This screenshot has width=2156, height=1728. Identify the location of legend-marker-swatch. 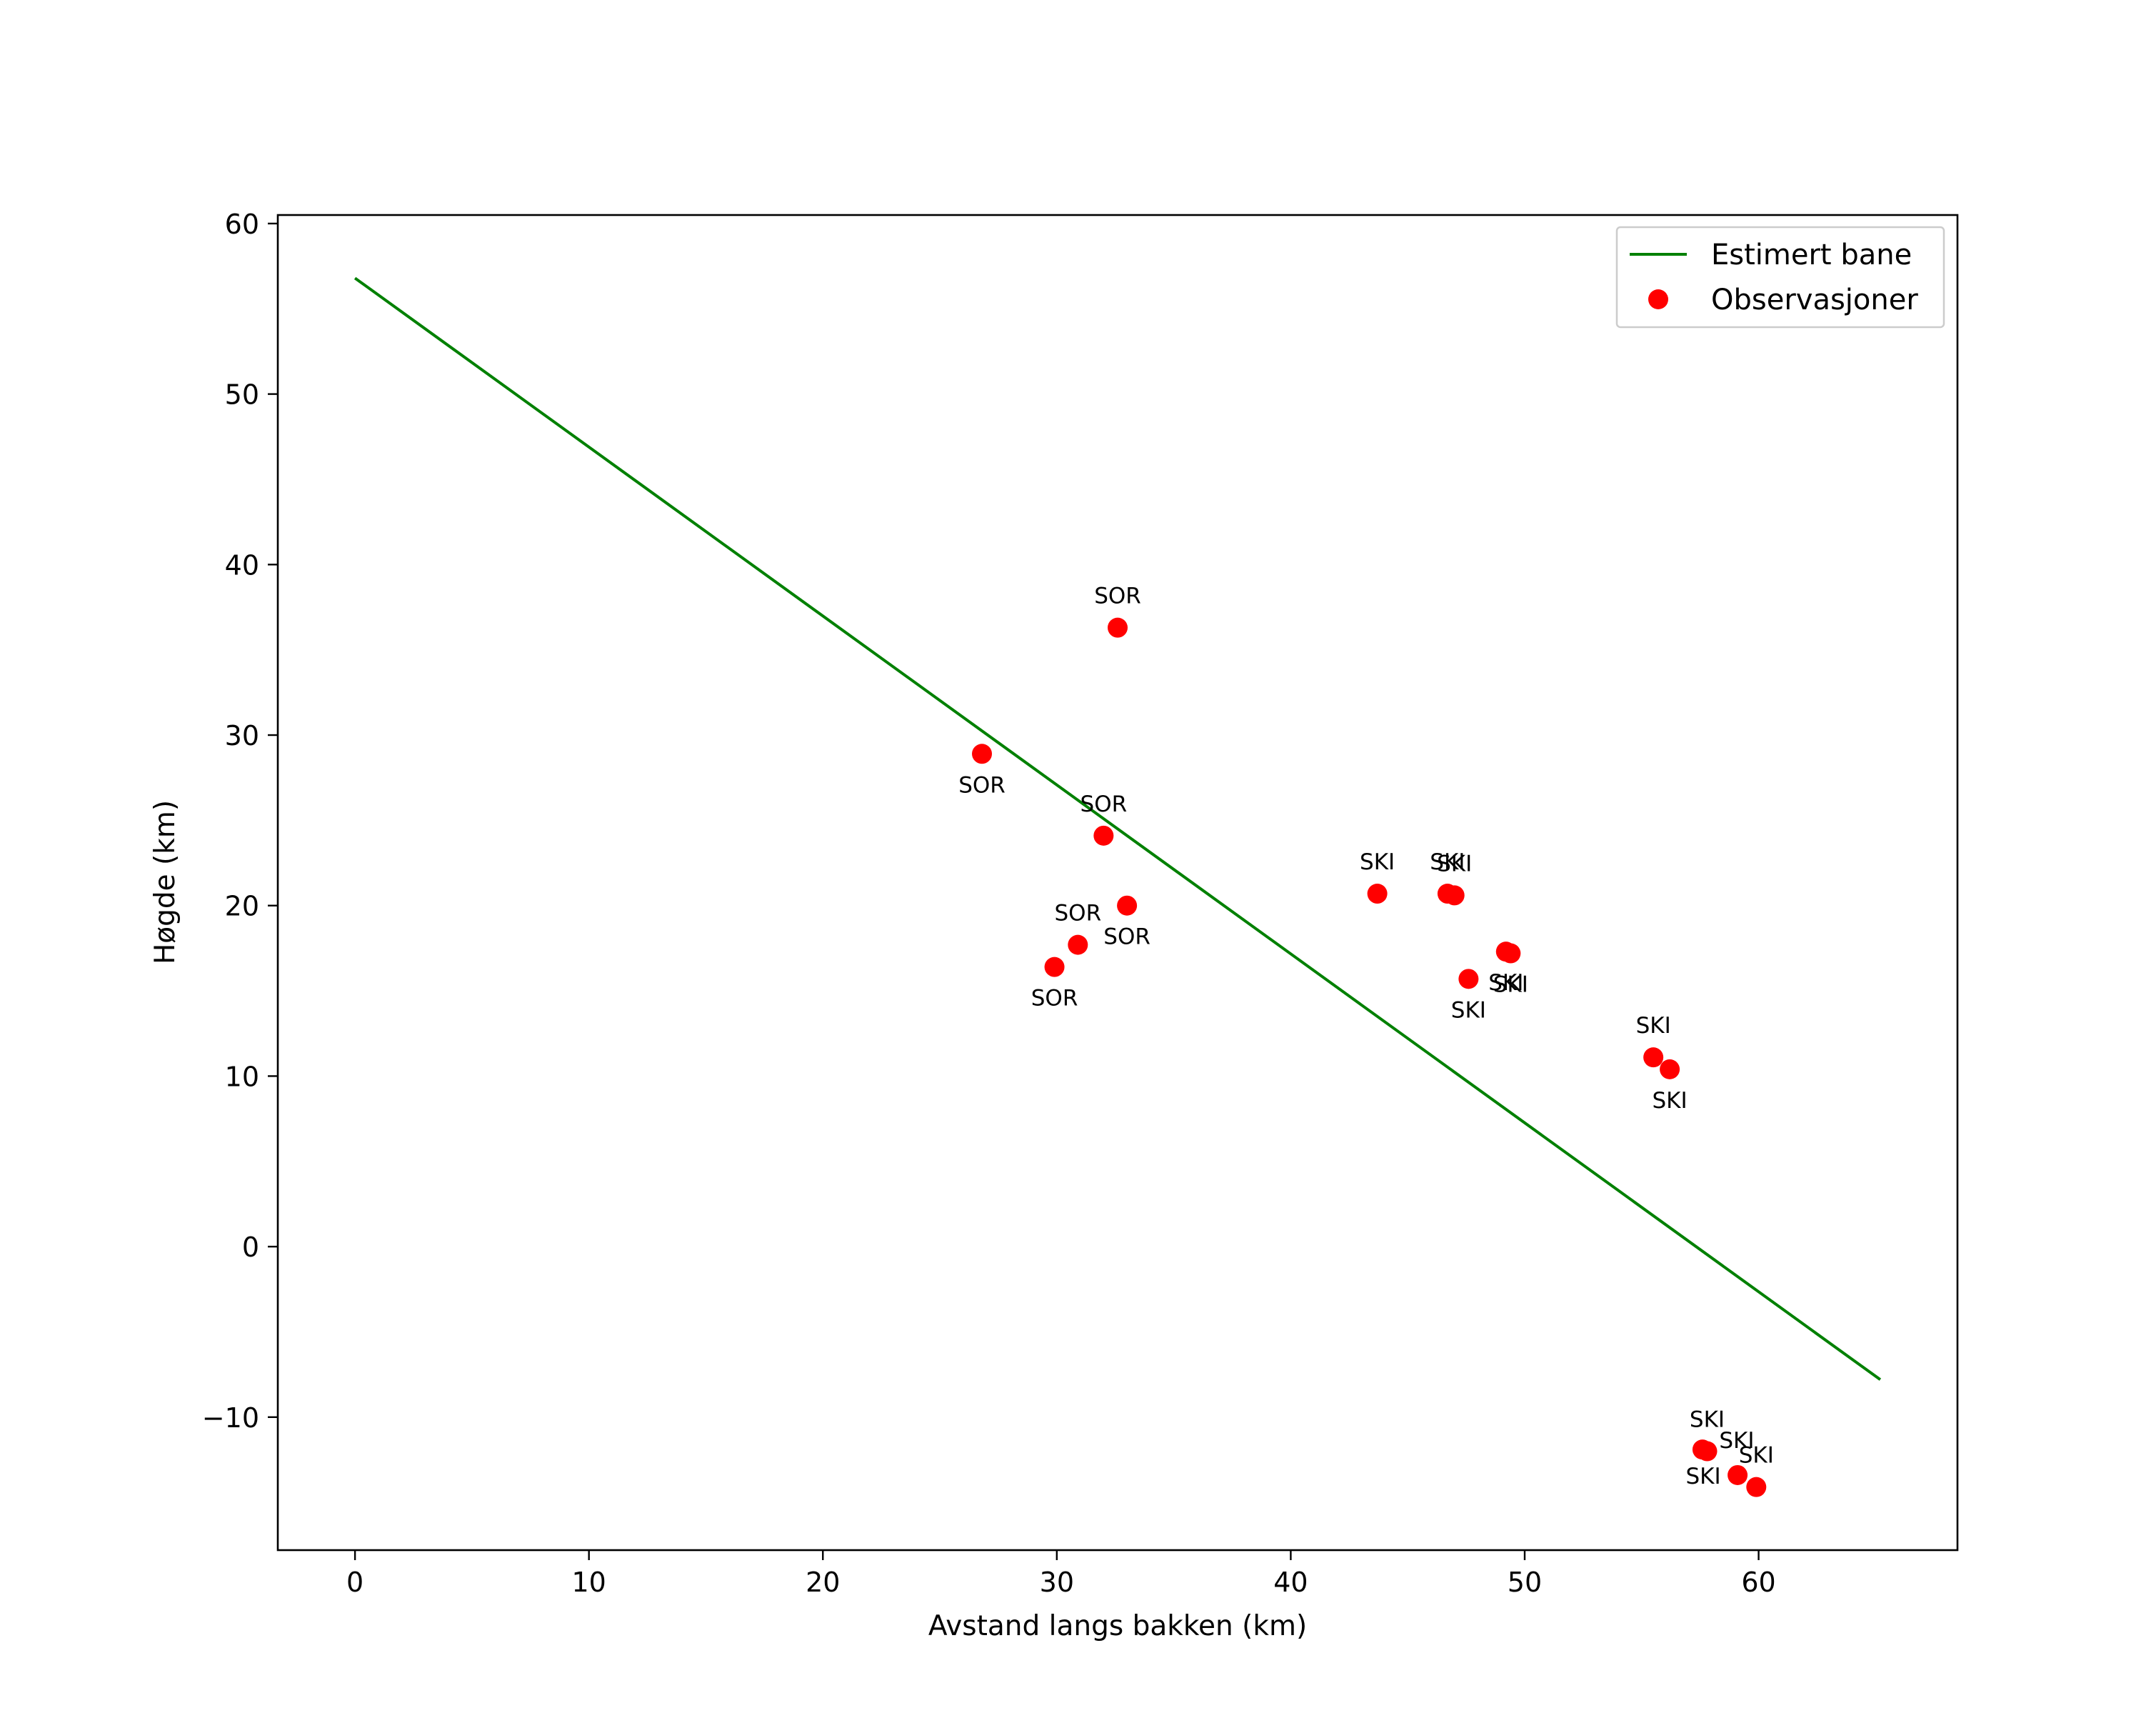
(1658, 299).